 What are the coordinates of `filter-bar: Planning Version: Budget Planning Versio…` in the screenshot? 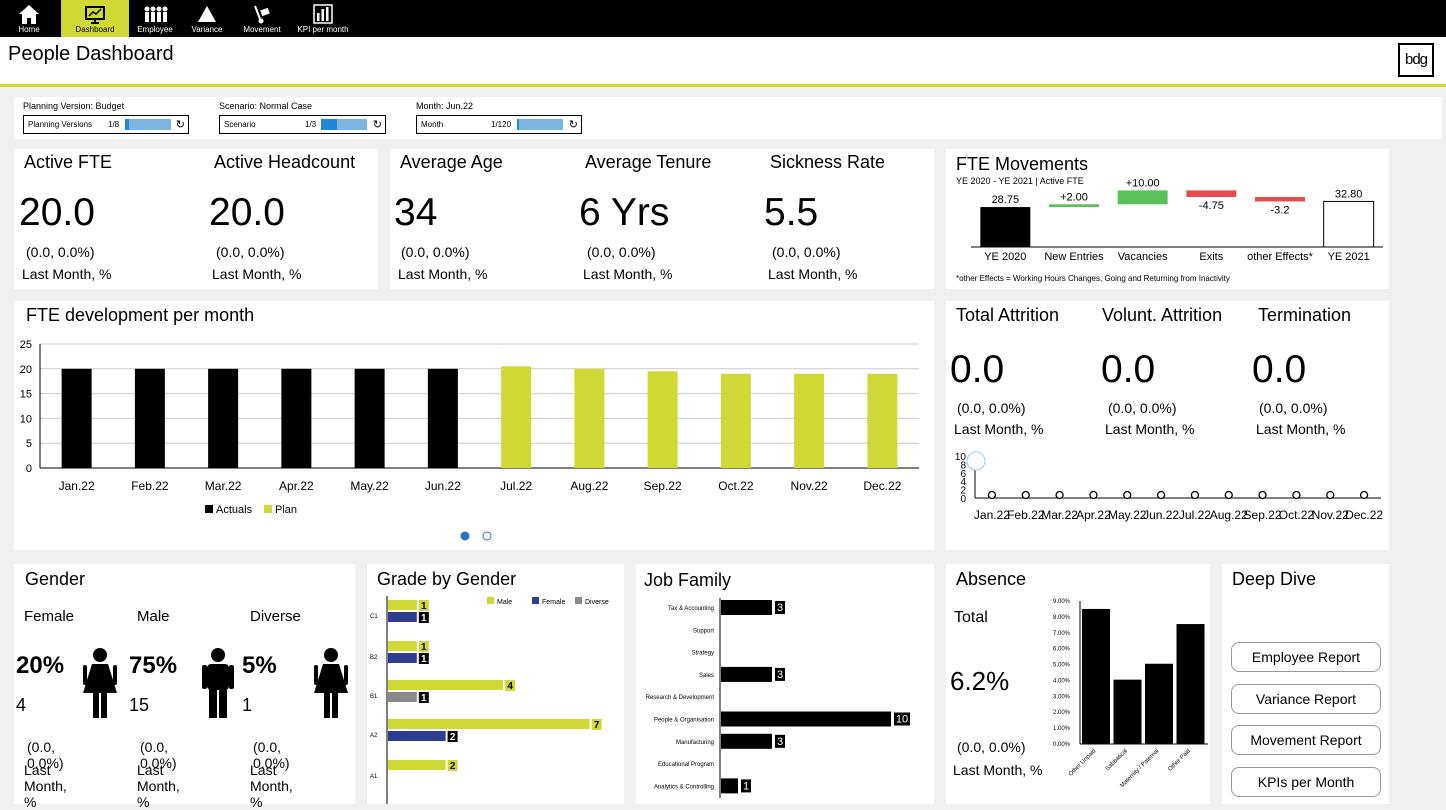 It's located at (728, 118).